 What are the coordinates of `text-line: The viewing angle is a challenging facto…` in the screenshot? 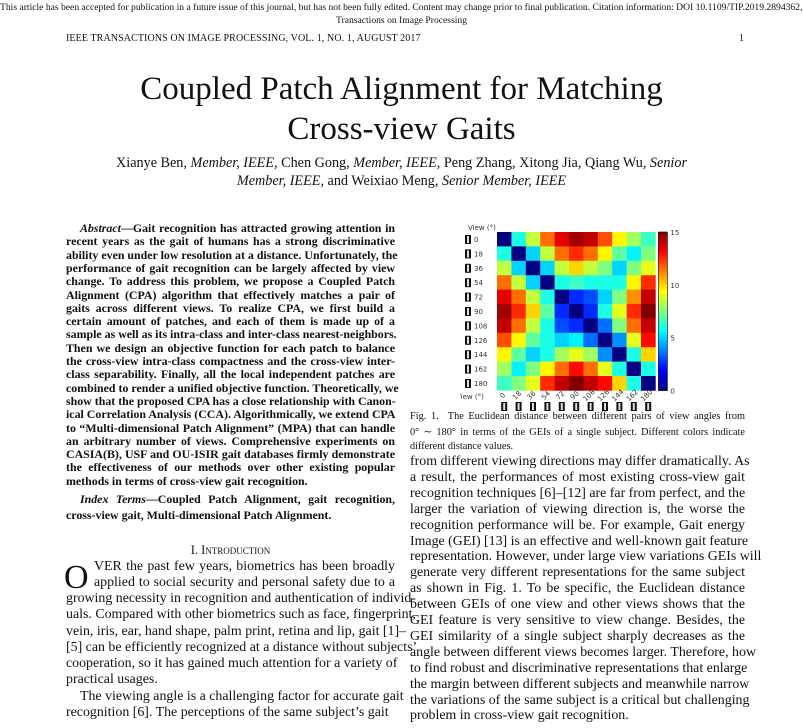 It's located at (242, 696).